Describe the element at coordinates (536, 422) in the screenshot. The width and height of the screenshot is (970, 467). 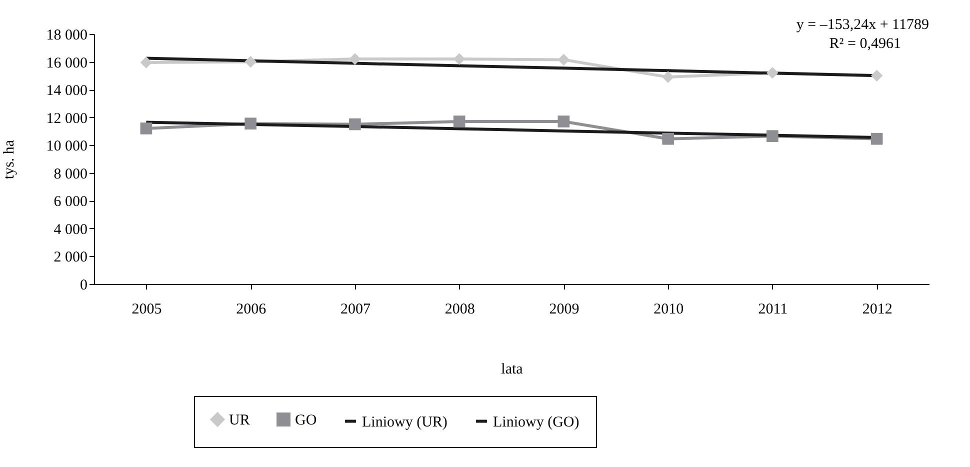
I see `legend-label: Liniowy (GO)` at that location.